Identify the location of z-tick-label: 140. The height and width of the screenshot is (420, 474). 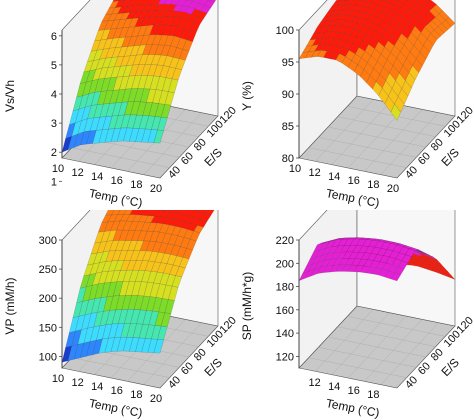
(285, 334).